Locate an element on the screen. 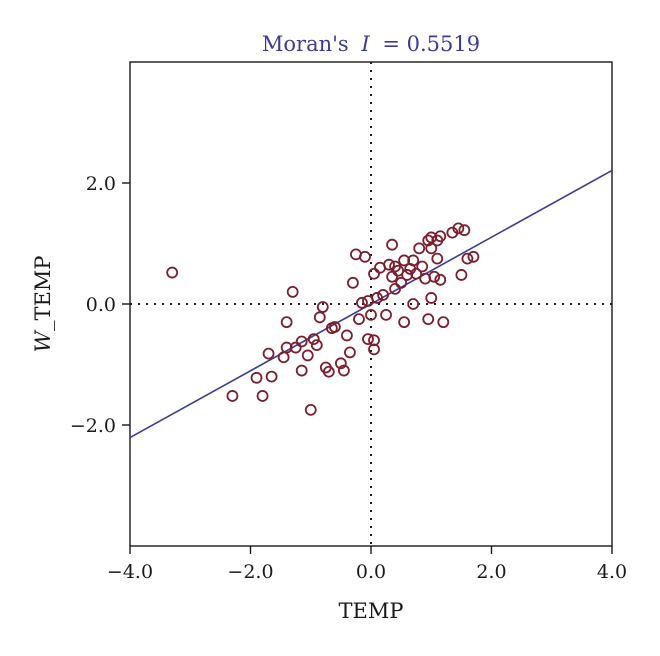 Image resolution: width=660 pixels, height=656 pixels. x-axis-ticks: −4.0 −2.0 0.0 2.0 4.0 is located at coordinates (367, 564).